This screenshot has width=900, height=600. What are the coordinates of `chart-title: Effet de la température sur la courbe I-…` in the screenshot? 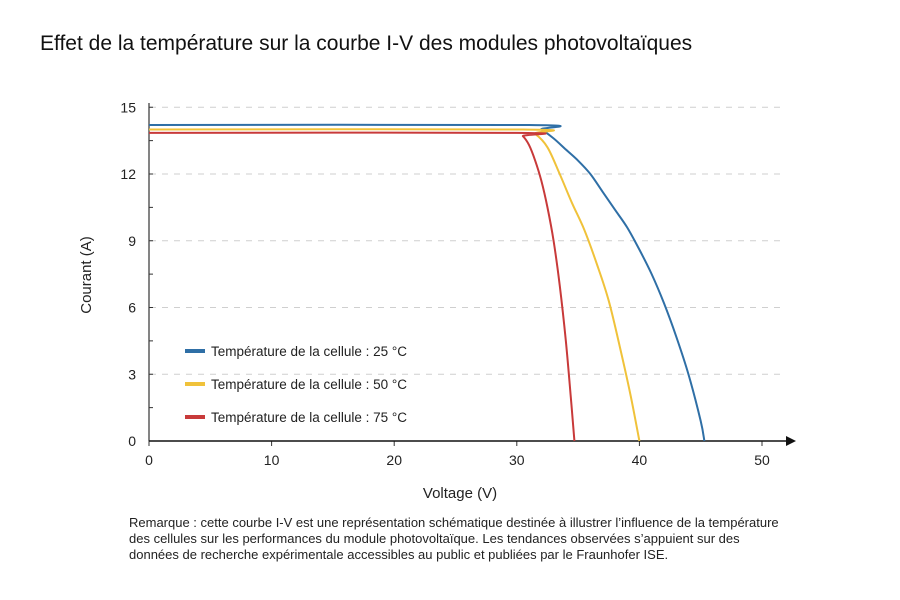 It's located at (366, 43).